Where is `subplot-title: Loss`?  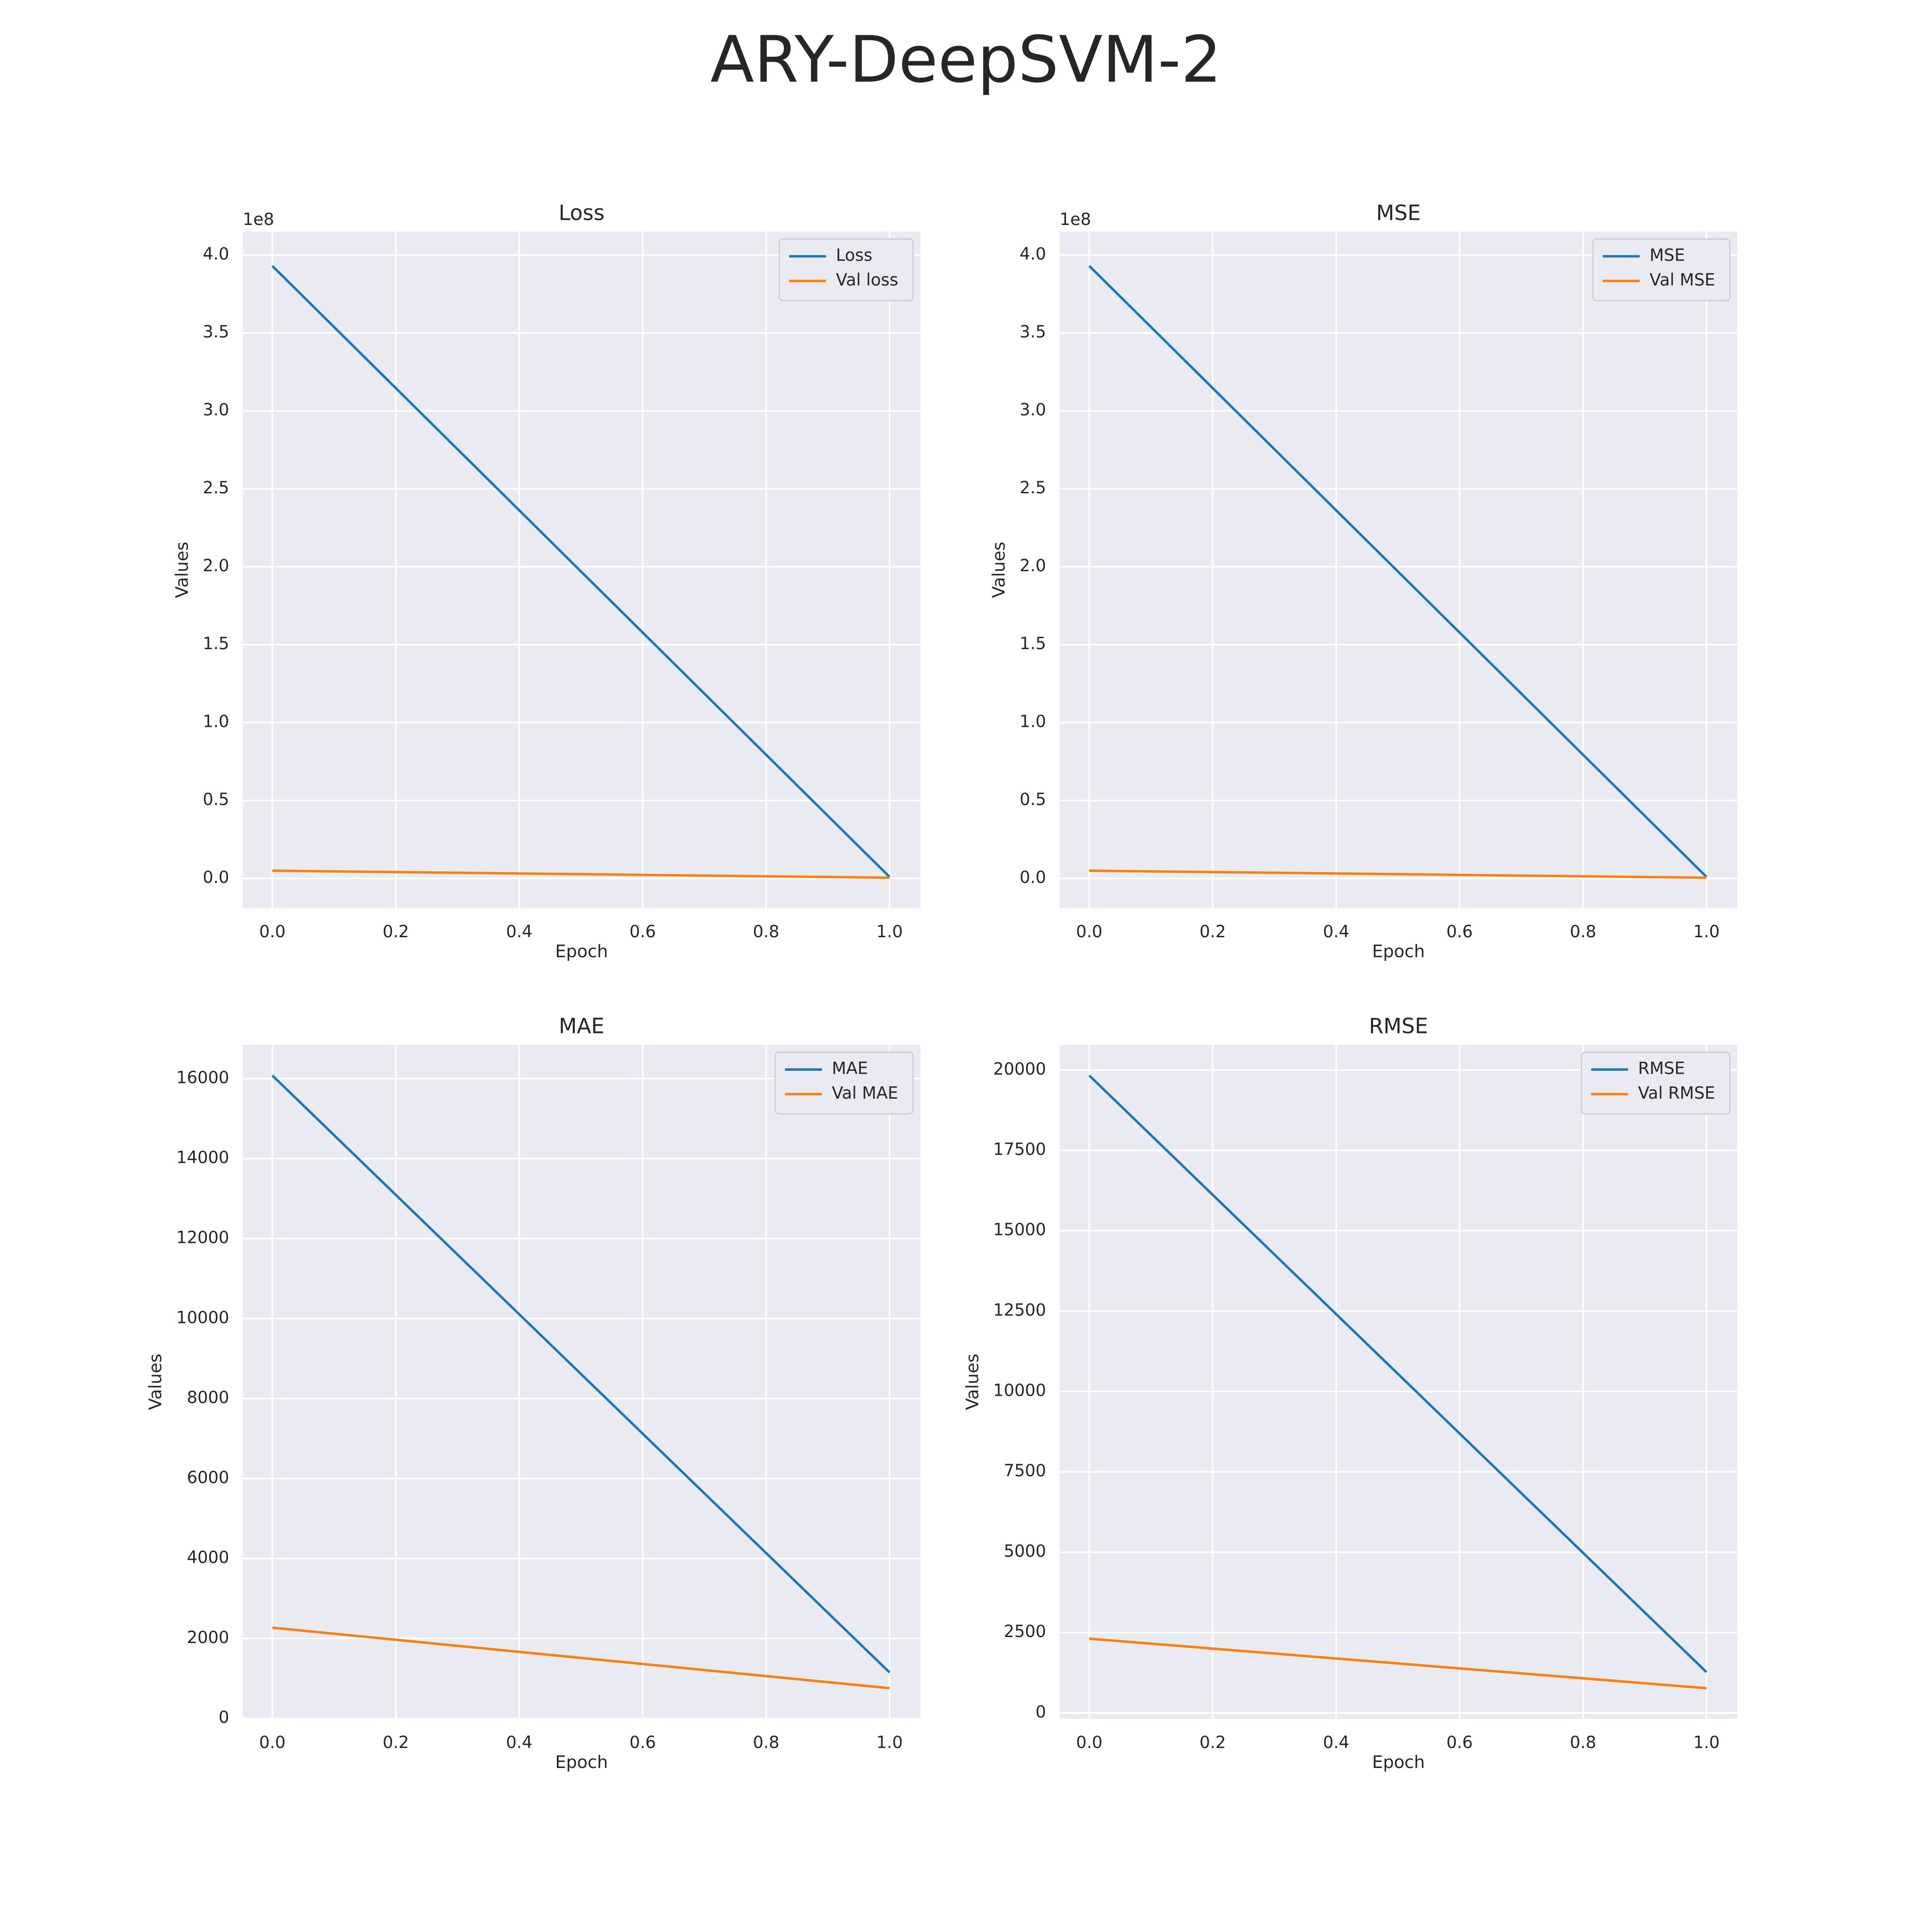 subplot-title: Loss is located at coordinates (582, 213).